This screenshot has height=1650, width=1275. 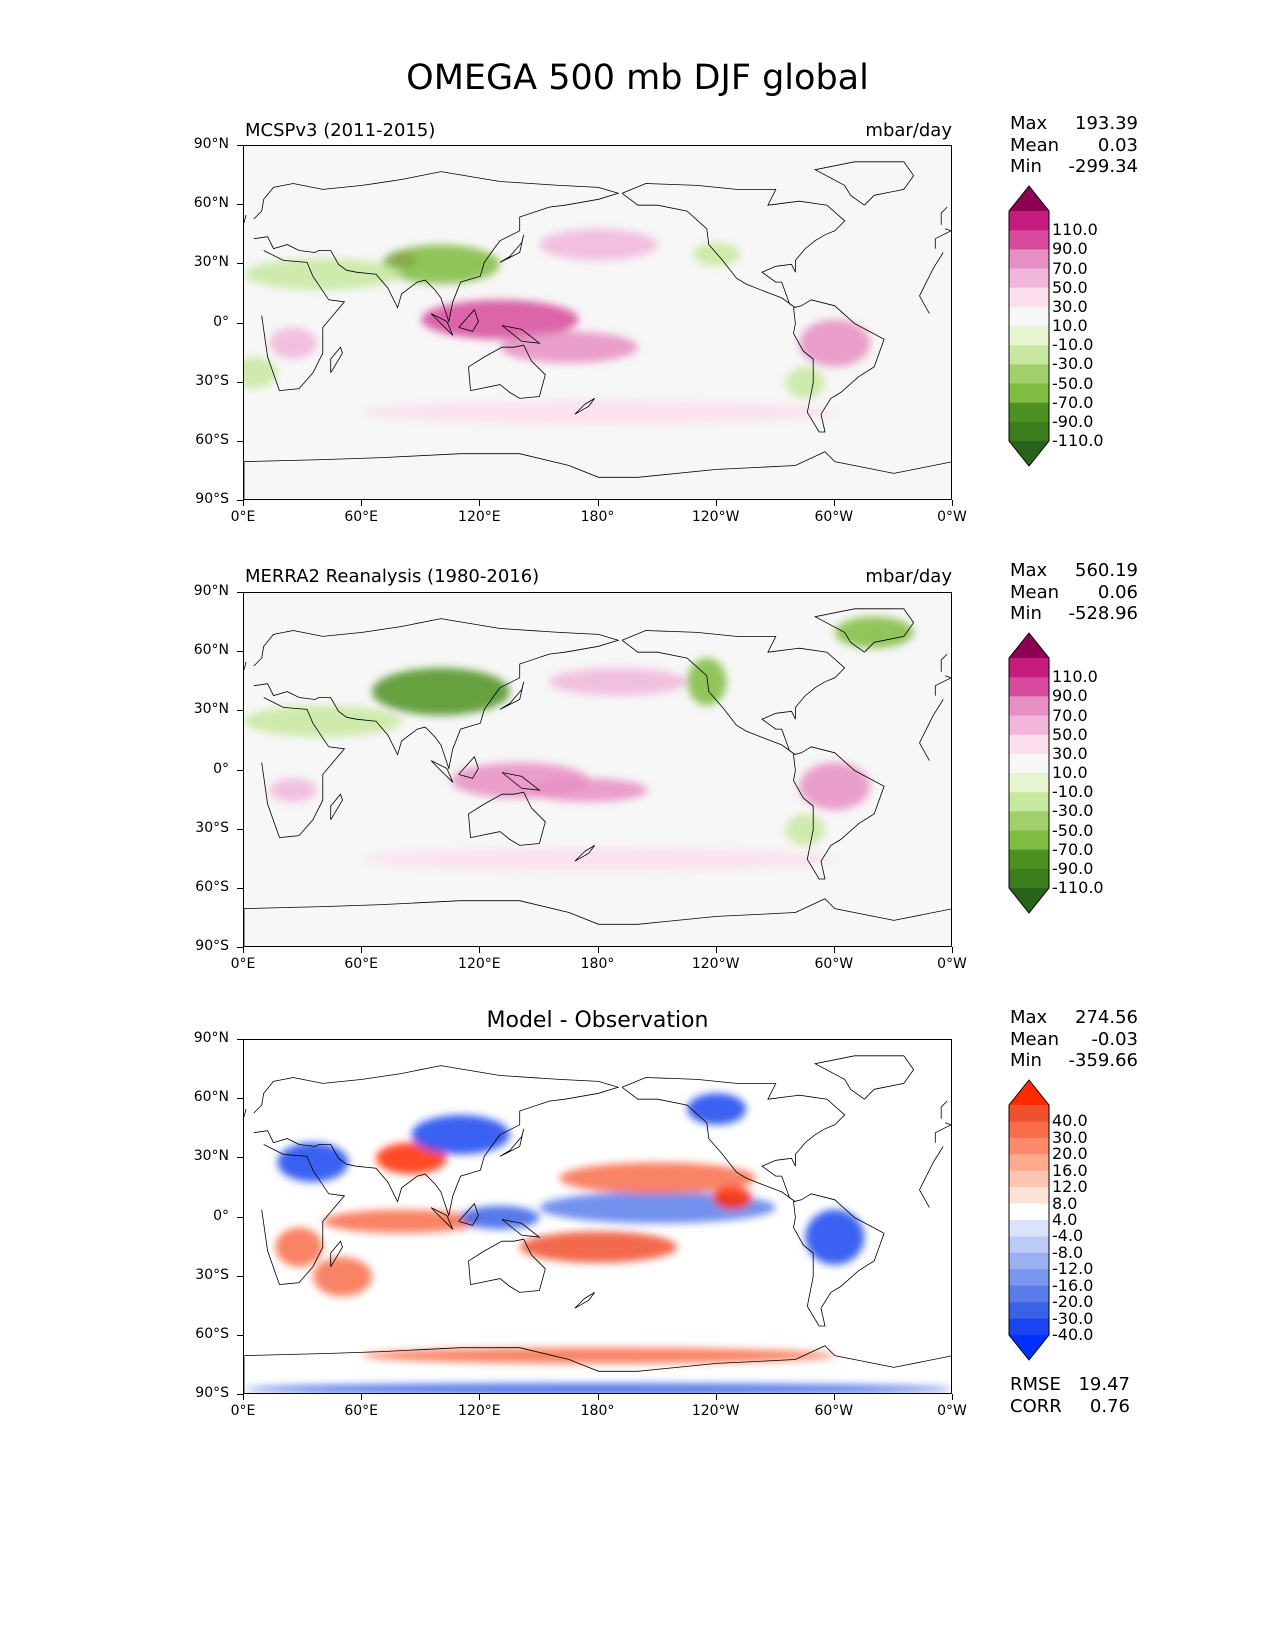 What do you see at coordinates (597, 964) in the screenshot?
I see `lon-tick-label: 180°` at bounding box center [597, 964].